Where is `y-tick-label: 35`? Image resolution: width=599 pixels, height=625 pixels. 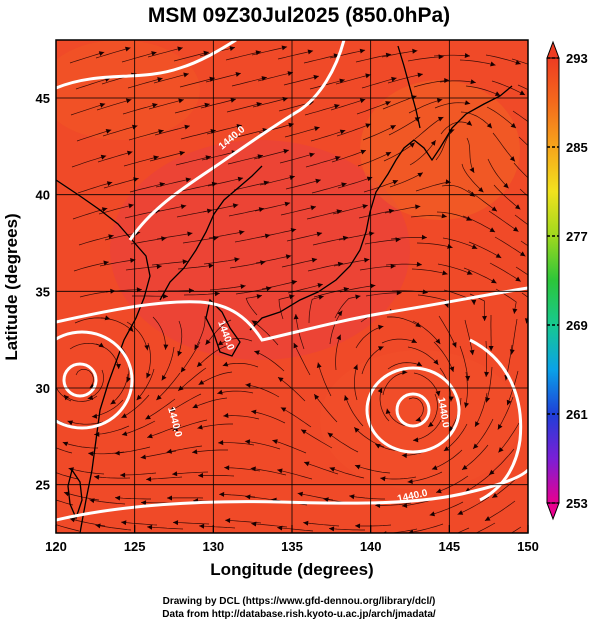 y-tick-label: 35 is located at coordinates (43, 291).